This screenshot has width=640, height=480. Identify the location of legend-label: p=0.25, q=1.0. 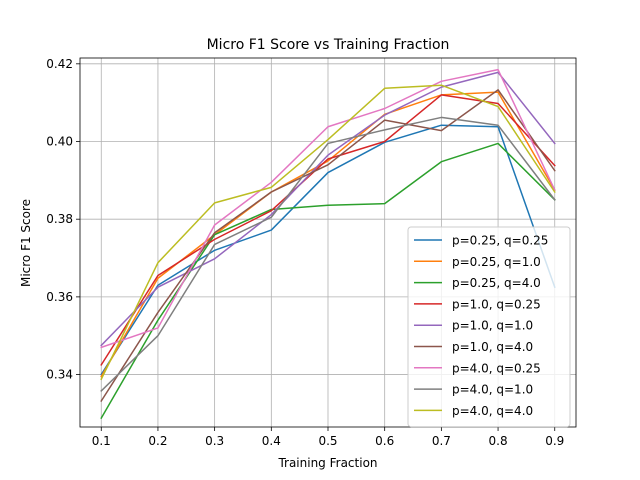
(496, 262).